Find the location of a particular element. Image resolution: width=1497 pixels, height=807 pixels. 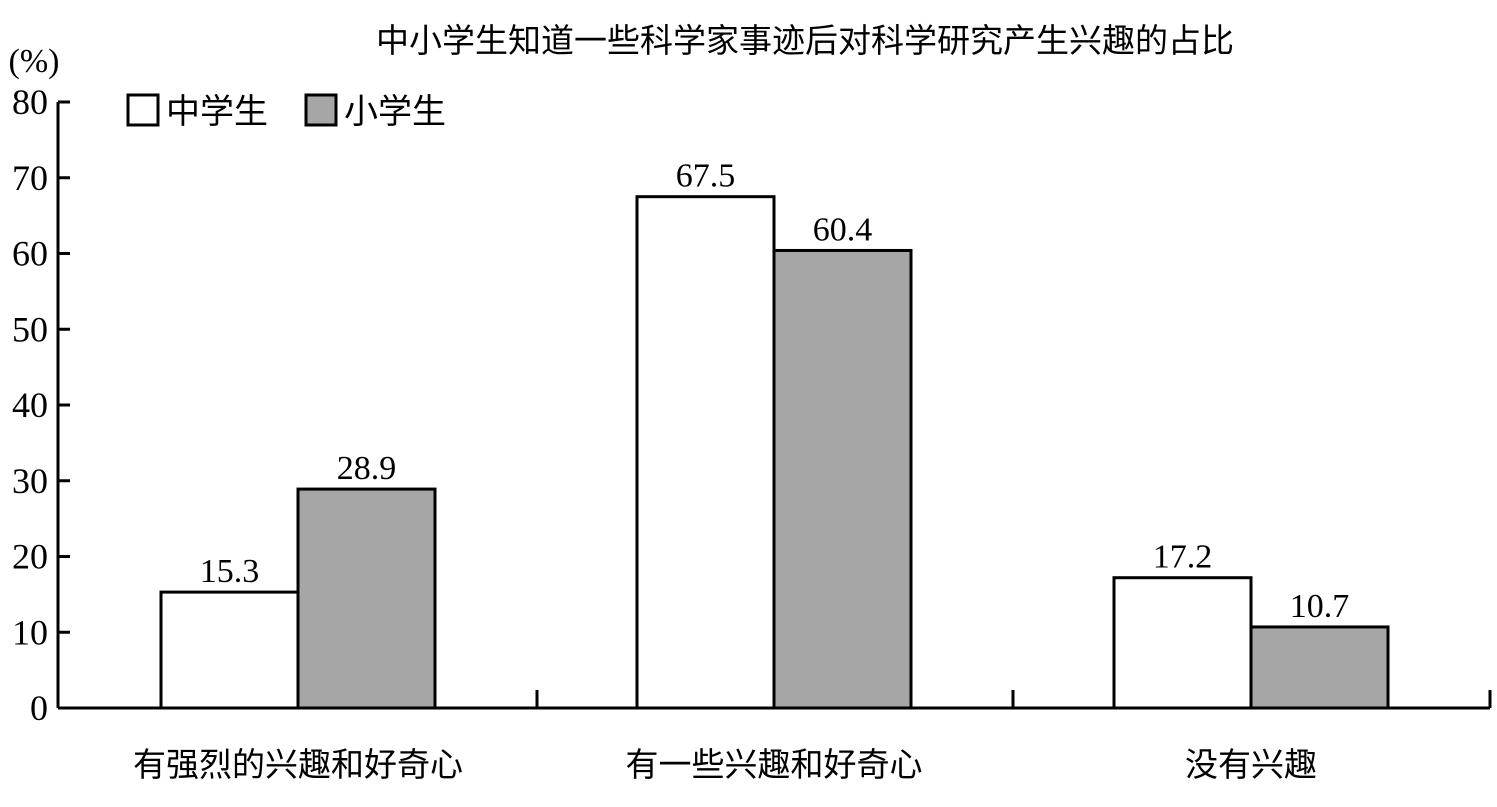

x-category-label: 没有兴趣 is located at coordinates (1251, 764).